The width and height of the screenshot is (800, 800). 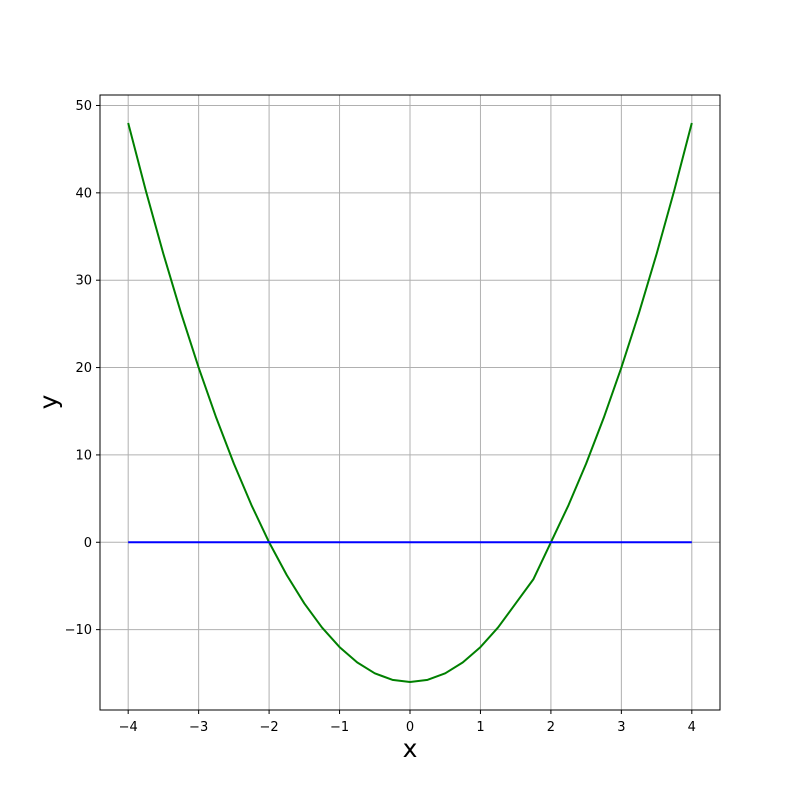 What do you see at coordinates (410, 727) in the screenshot?
I see `x-tick-label: 0` at bounding box center [410, 727].